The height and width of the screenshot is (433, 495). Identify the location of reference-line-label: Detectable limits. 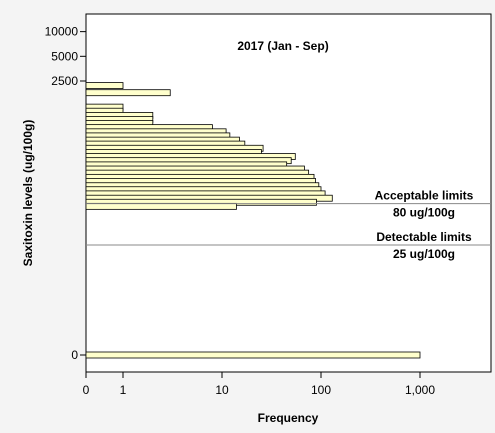
(424, 237).